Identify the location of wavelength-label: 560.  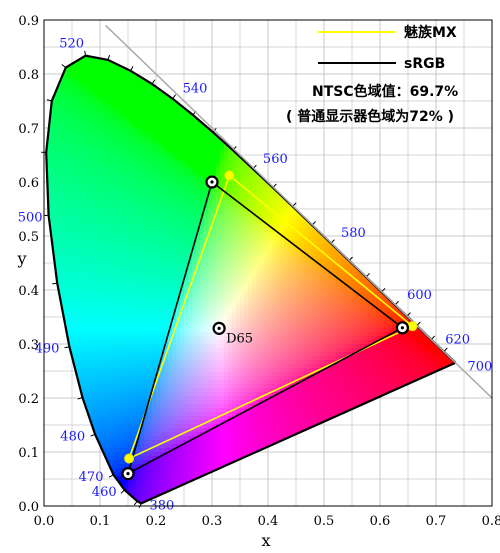
(275, 159).